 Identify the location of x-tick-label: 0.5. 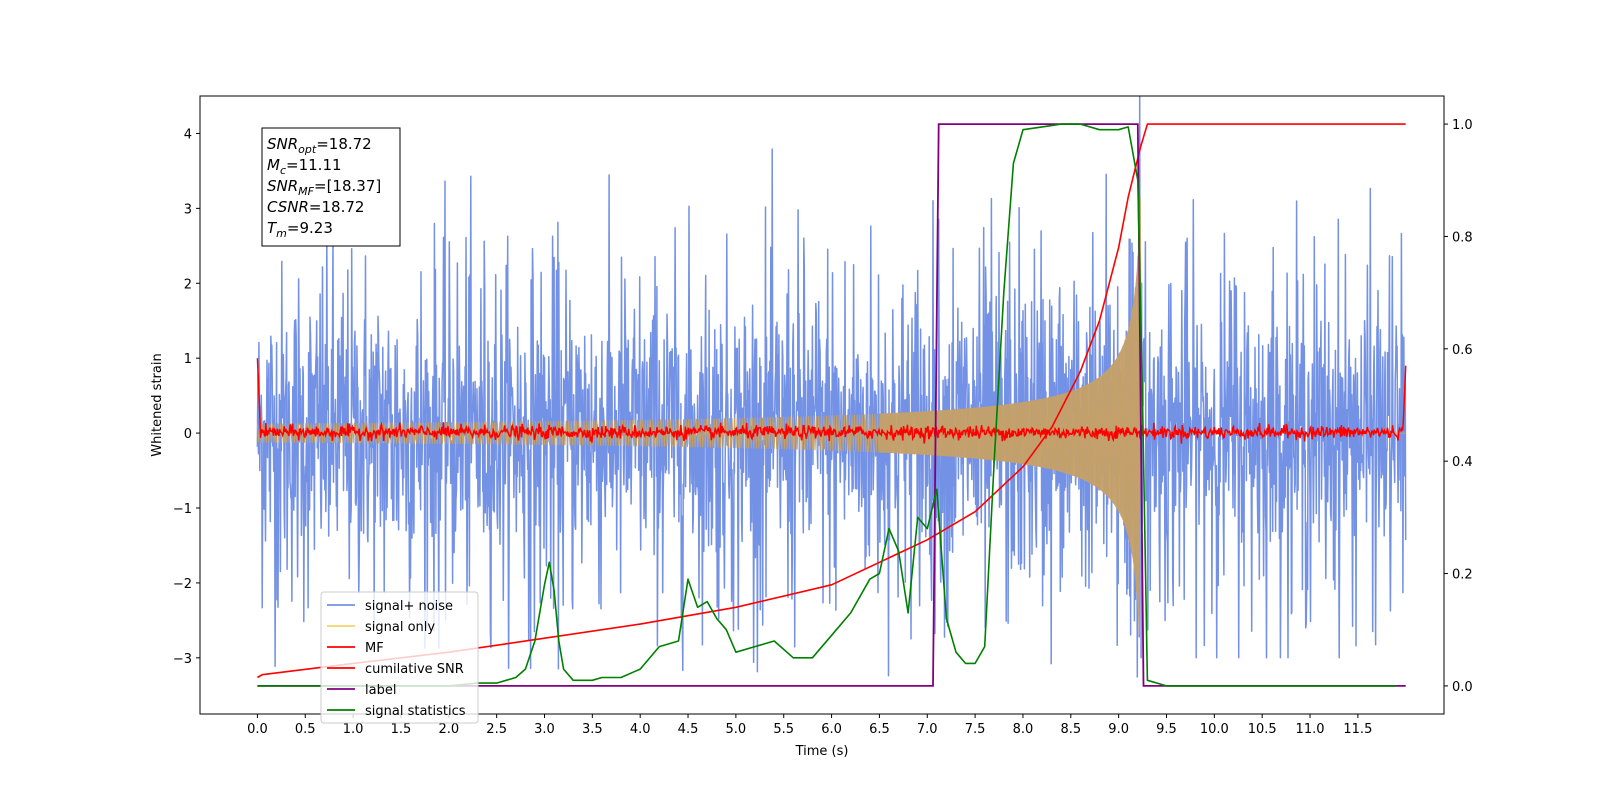
(305, 729).